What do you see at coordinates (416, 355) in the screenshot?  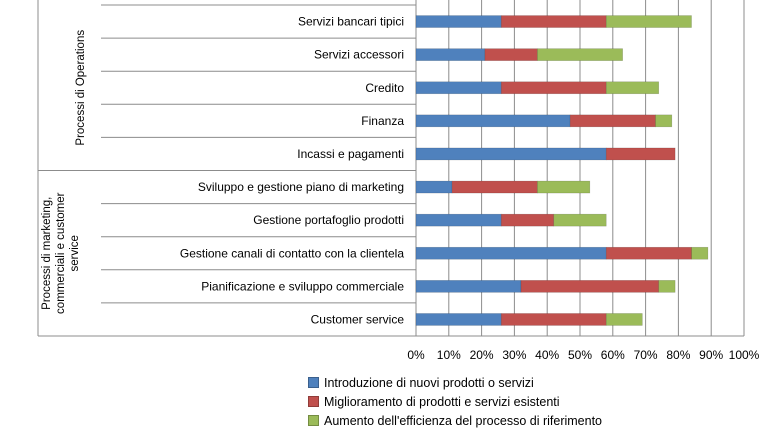 I see `x-tick-label: 0%` at bounding box center [416, 355].